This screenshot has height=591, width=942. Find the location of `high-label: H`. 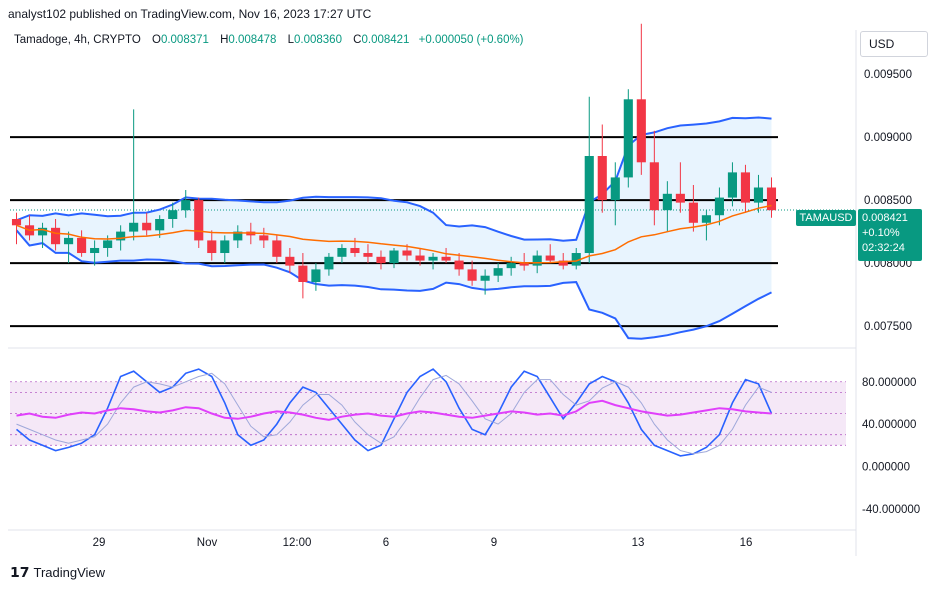

high-label: H is located at coordinates (224, 40).